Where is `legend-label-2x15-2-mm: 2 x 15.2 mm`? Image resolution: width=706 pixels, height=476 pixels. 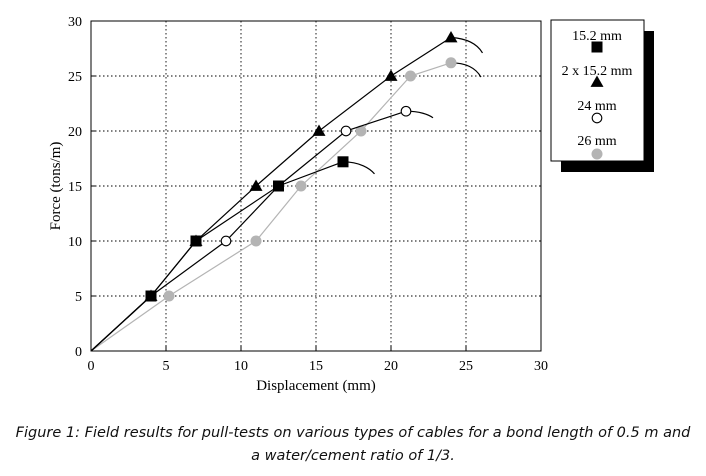
legend-label-2x15-2-mm: 2 x 15.2 mm is located at coordinates (597, 71).